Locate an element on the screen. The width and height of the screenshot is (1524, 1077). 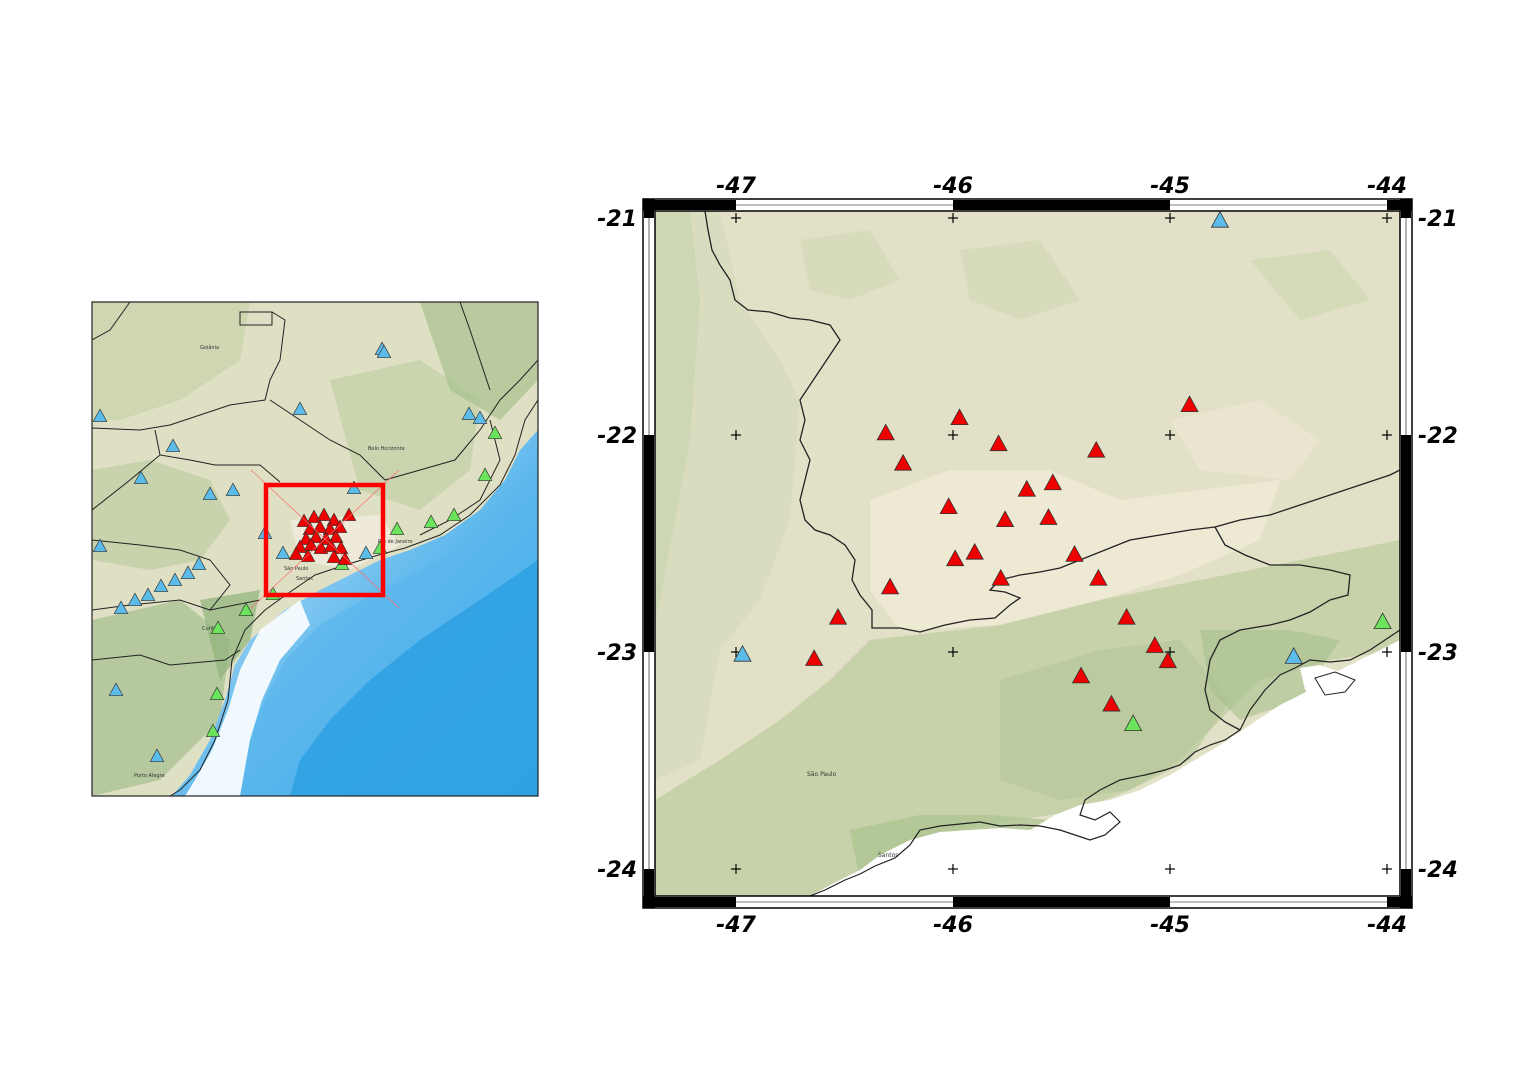
lat-label-left-23: -23 is located at coordinates (617, 653).